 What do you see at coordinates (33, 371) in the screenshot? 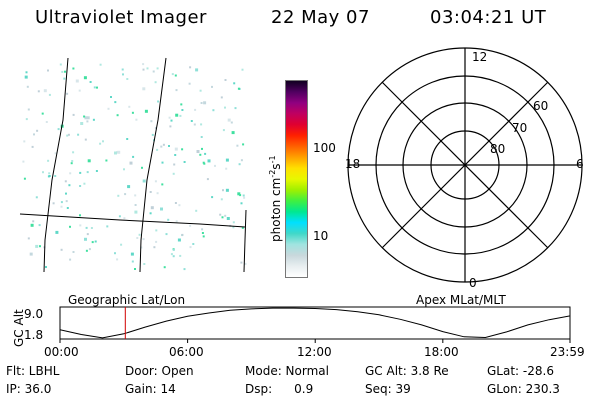
I see `filter-info: Flt: LBHL` at bounding box center [33, 371].